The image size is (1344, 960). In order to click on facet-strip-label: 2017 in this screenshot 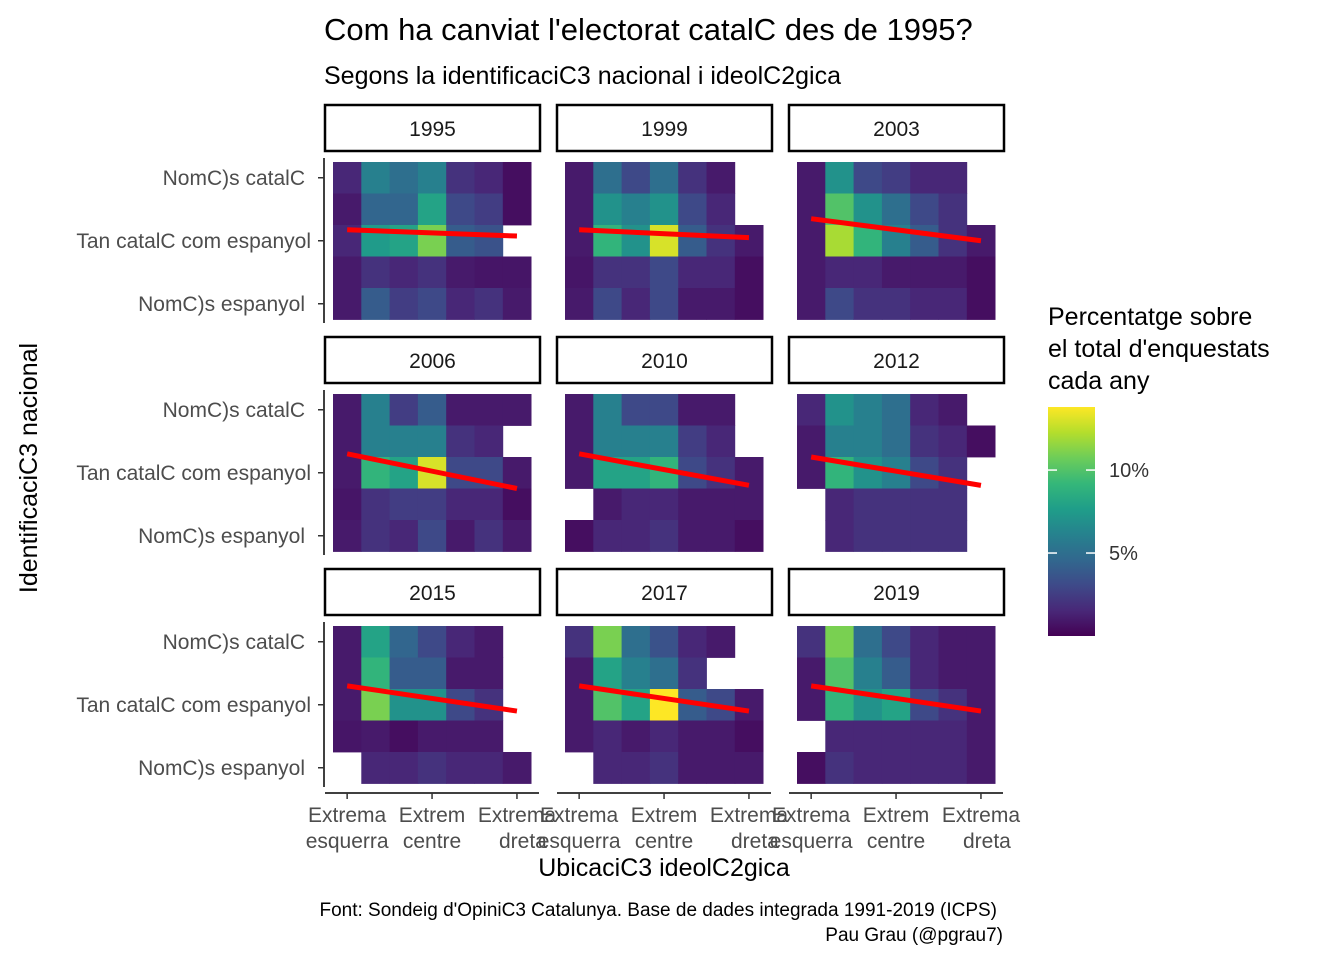, I will do `click(664, 593)`.